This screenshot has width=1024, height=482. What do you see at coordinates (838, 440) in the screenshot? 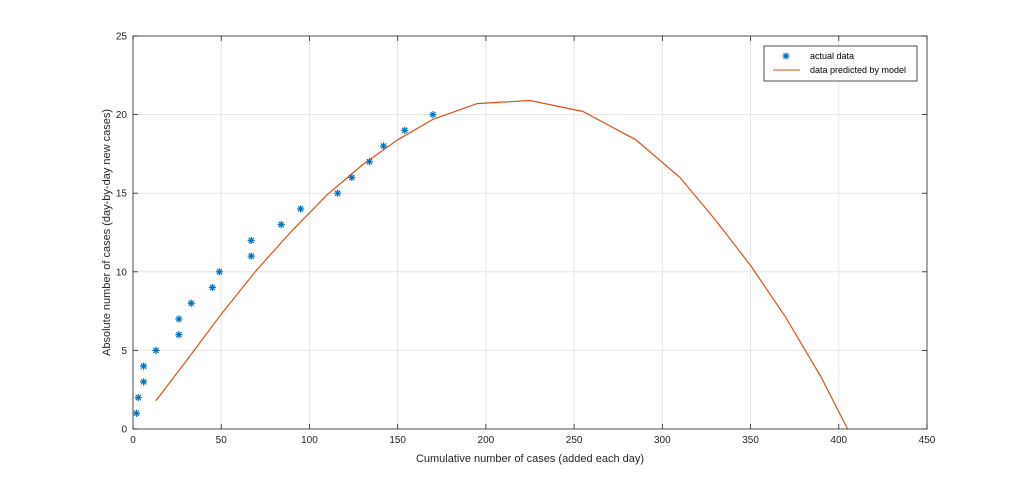
I see `x-tick-label: 400` at bounding box center [838, 440].